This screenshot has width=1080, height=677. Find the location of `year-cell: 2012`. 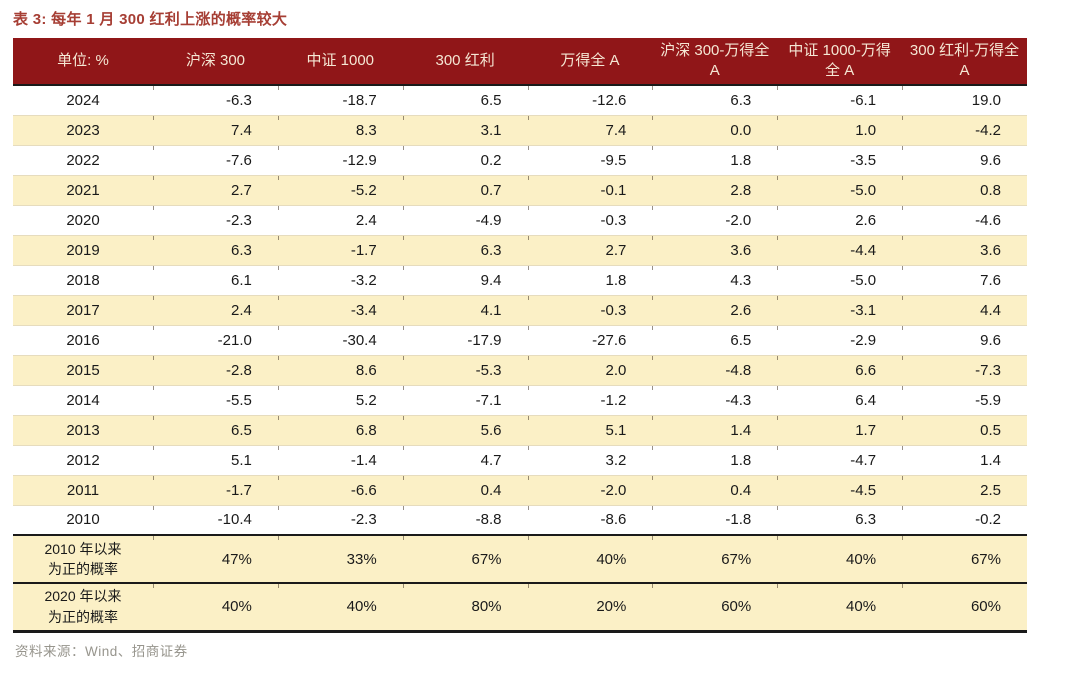

year-cell: 2012 is located at coordinates (83, 460).